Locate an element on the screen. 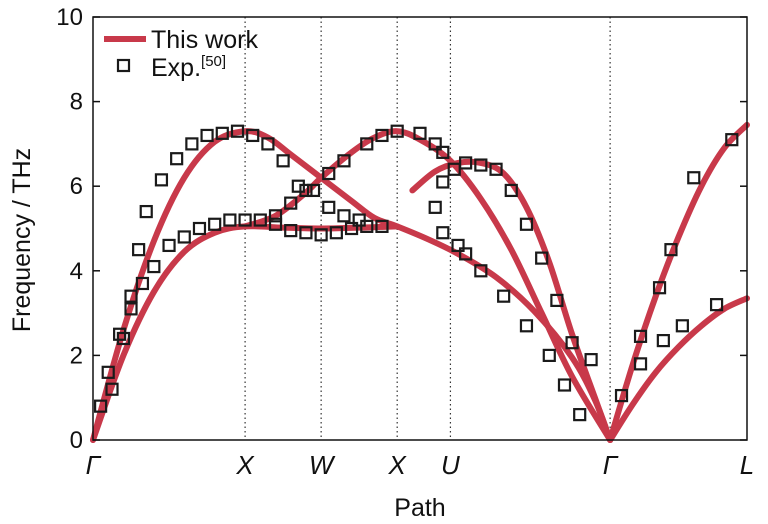  y-tick-label-0: 0 is located at coordinates (76, 440).